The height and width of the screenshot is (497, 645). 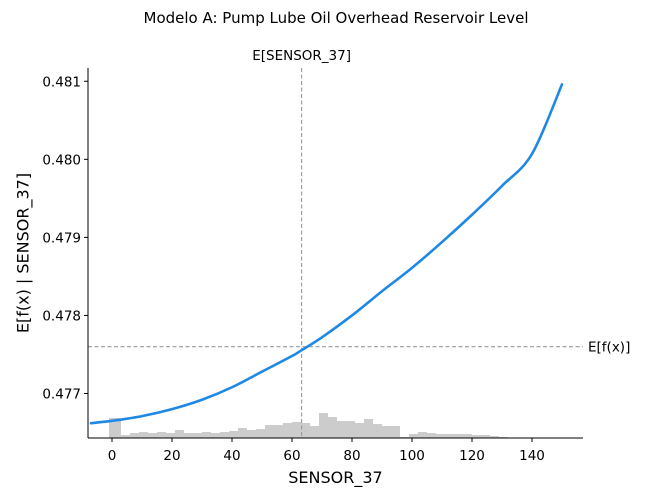 I want to click on x-tick-label: 100, so click(x=412, y=456).